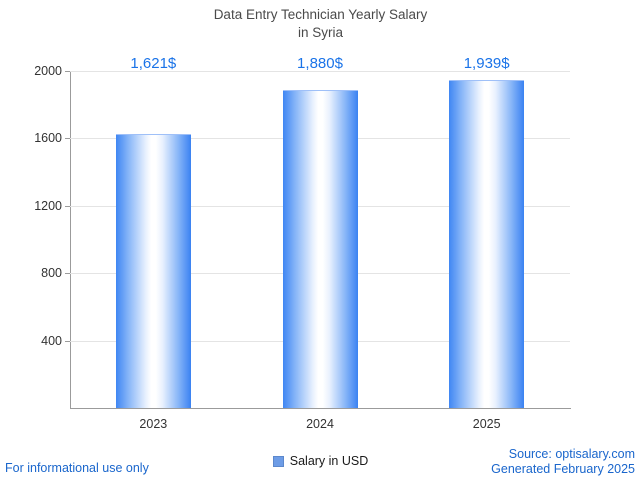 The height and width of the screenshot is (481, 641). Describe the element at coordinates (487, 244) in the screenshot. I see `bar-2025` at that location.